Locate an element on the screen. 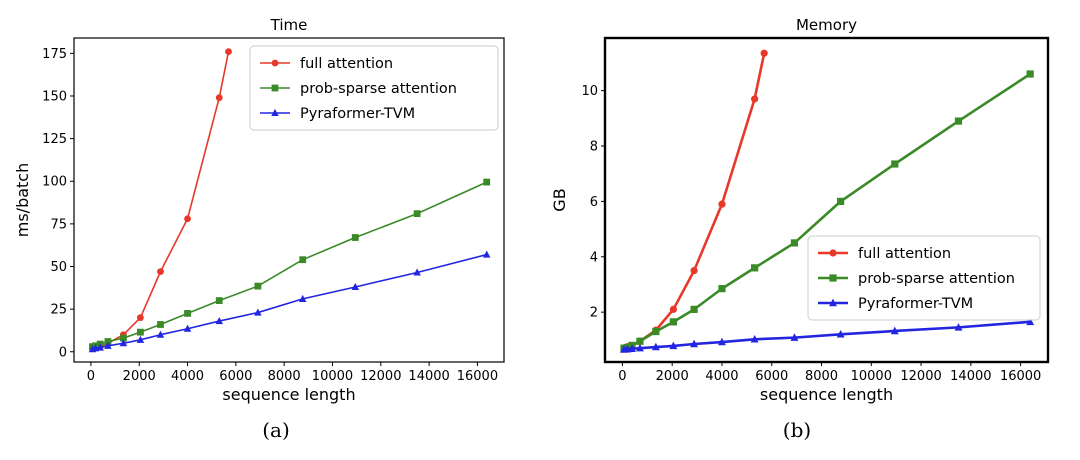  y-tick-label: 50 is located at coordinates (58, 267).